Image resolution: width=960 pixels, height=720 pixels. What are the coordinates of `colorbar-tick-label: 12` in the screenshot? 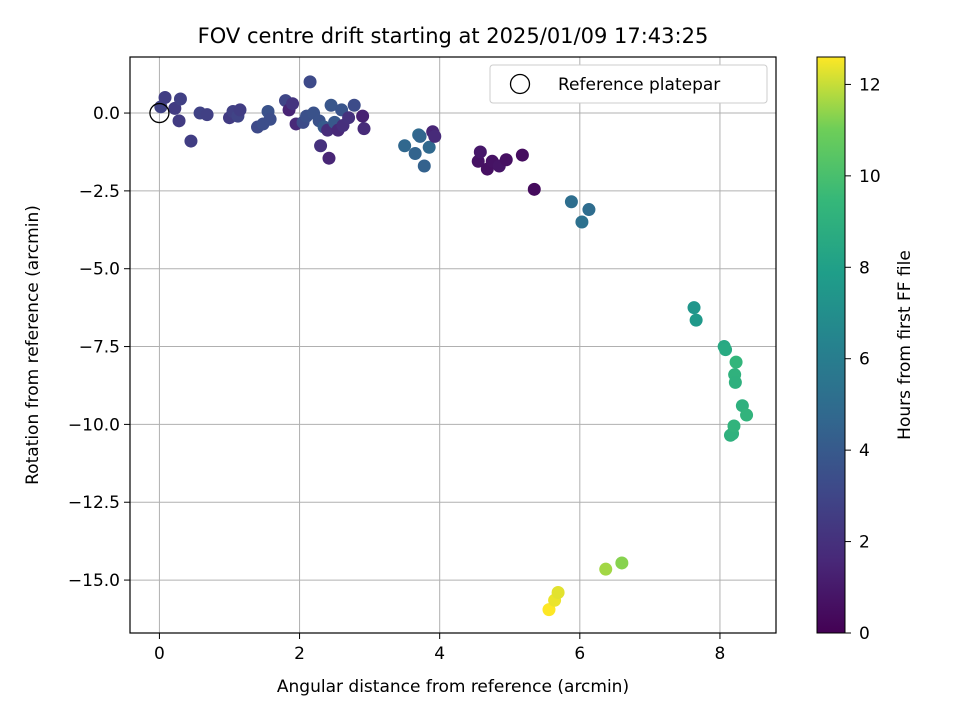 It's located at (870, 85).